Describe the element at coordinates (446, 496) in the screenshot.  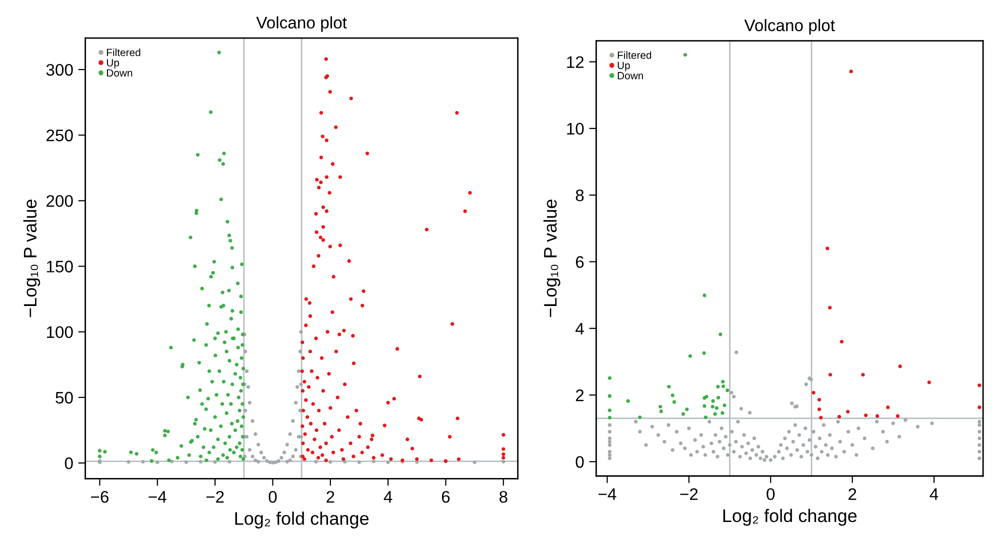
I see `x-tick-label: 6` at that location.